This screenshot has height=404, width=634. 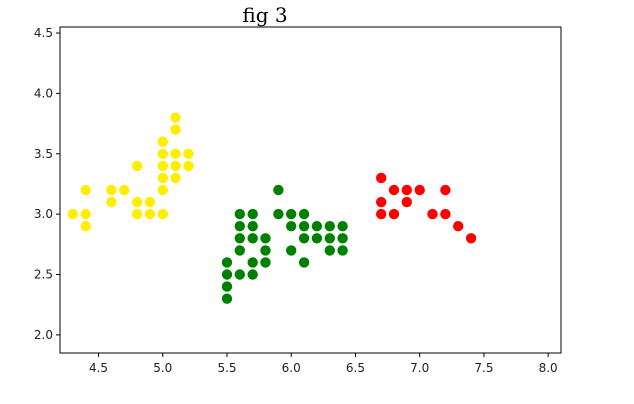 I want to click on x-tick-label: 5.5, so click(x=226, y=368).